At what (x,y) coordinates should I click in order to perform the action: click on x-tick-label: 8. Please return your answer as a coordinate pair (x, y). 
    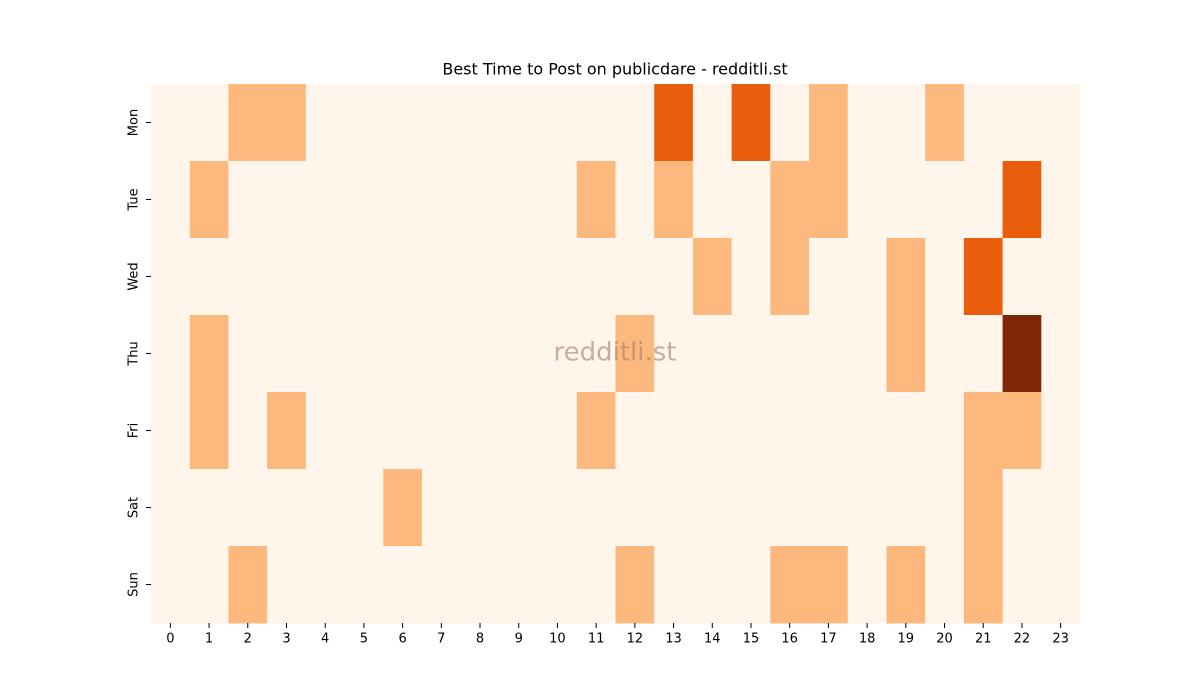
    Looking at the image, I should click on (480, 639).